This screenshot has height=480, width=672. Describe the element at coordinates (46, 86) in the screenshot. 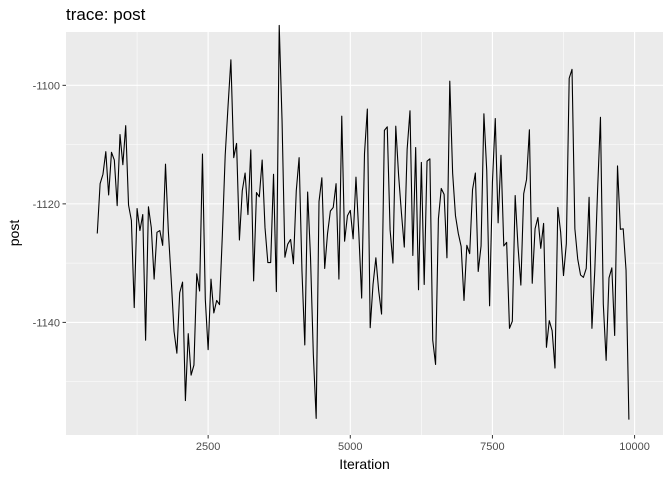

I see `y-tick-label: -1100` at that location.